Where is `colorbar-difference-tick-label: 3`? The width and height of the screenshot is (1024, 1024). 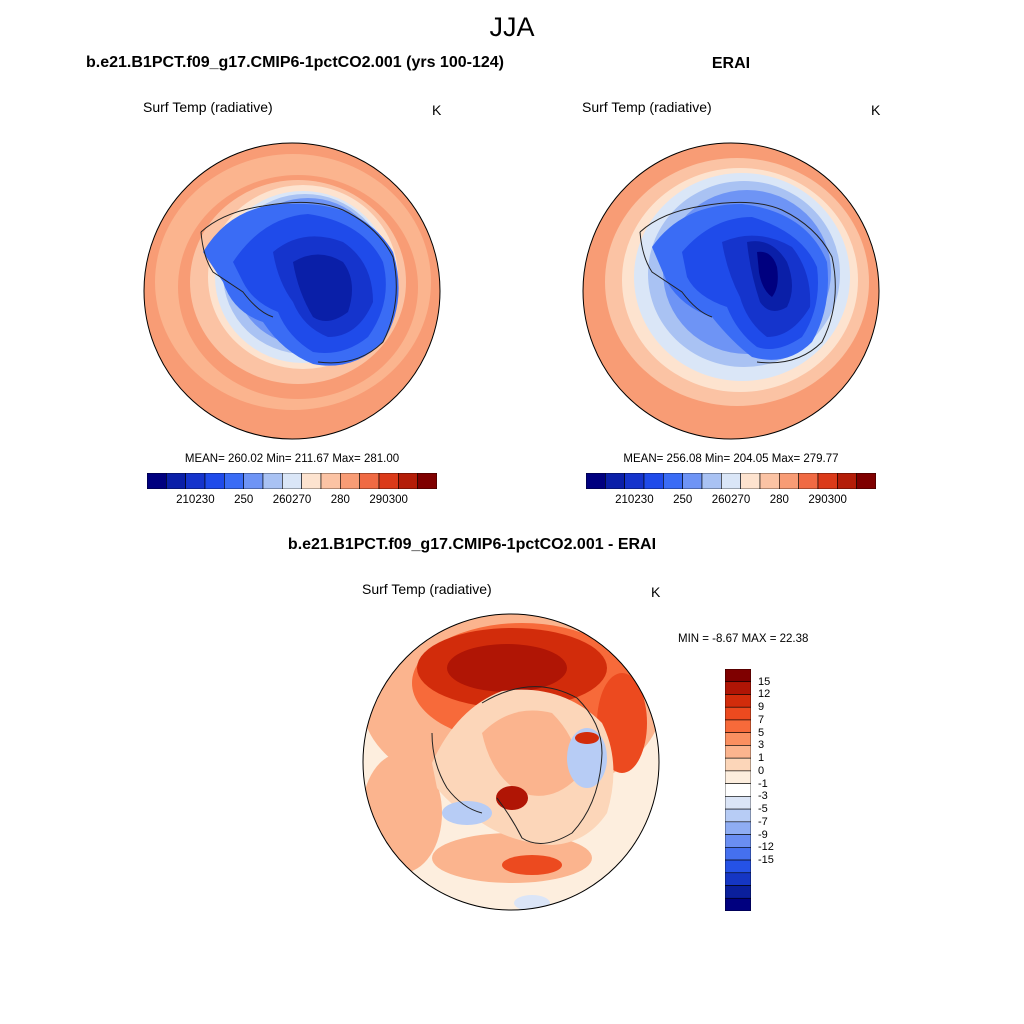
colorbar-difference-tick-label: 3 is located at coordinates (761, 745).